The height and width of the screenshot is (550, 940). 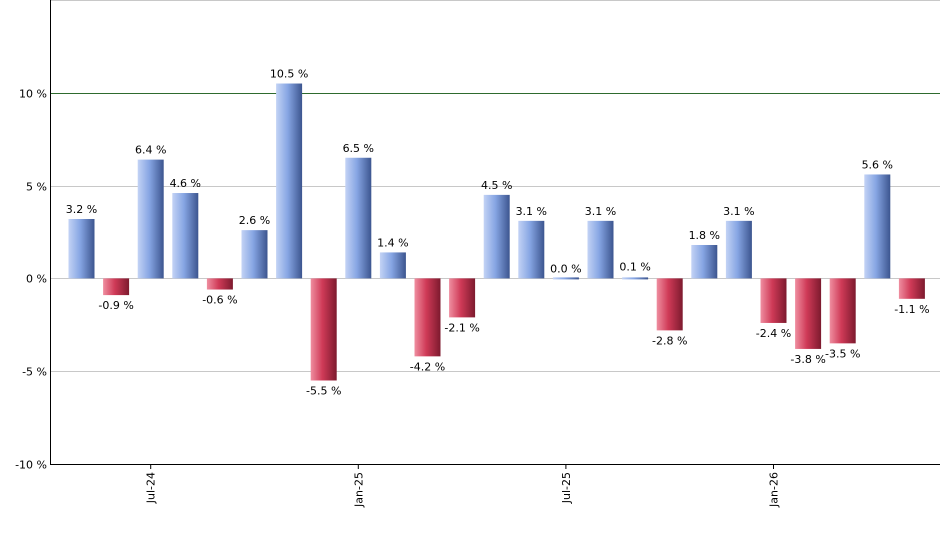 What do you see at coordinates (358, 490) in the screenshot?
I see `x-tick-label: Jan-25` at bounding box center [358, 490].